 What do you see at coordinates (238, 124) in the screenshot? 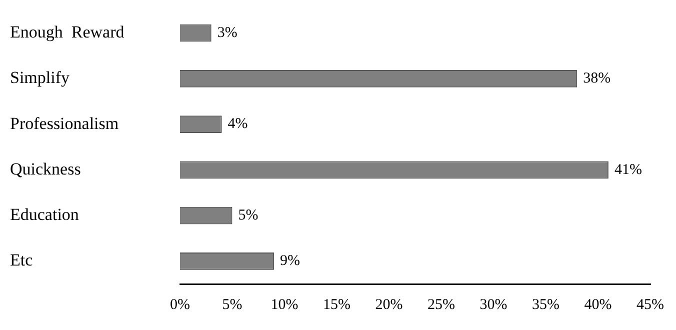
I see `data-label: 4%` at bounding box center [238, 124].